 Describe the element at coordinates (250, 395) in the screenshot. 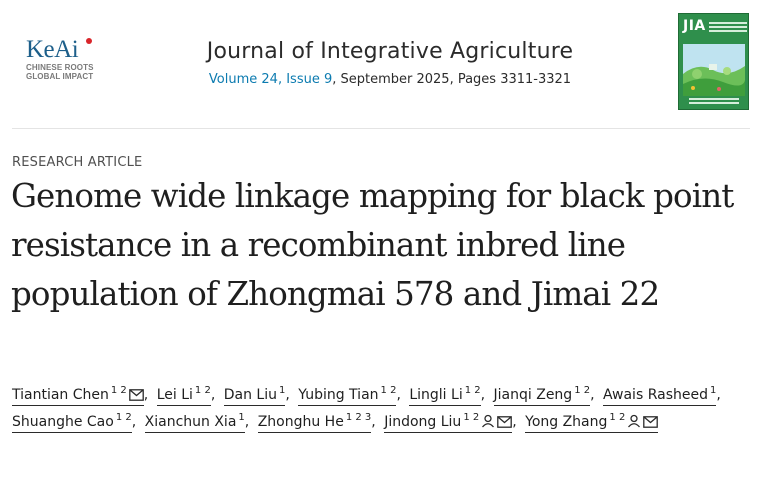

I see `author-name: Dan Liu` at that location.